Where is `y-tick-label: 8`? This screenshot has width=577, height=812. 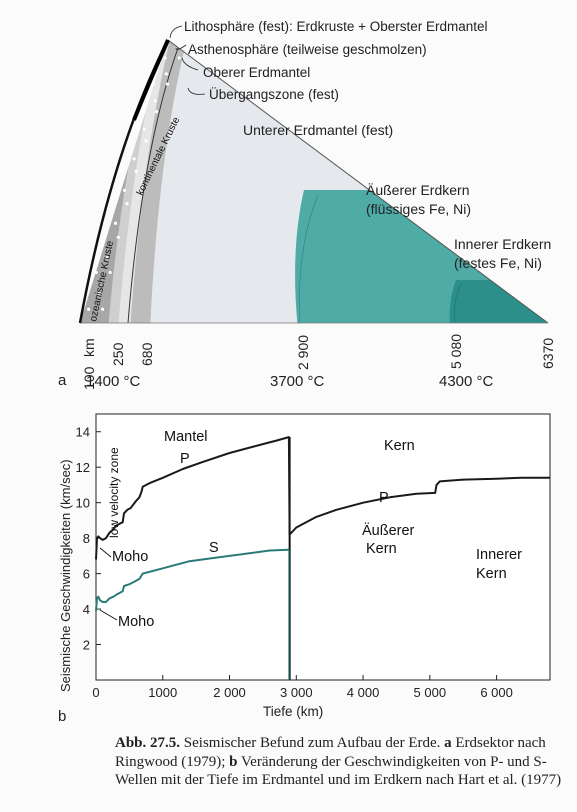 y-tick-label: 8 is located at coordinates (86, 538).